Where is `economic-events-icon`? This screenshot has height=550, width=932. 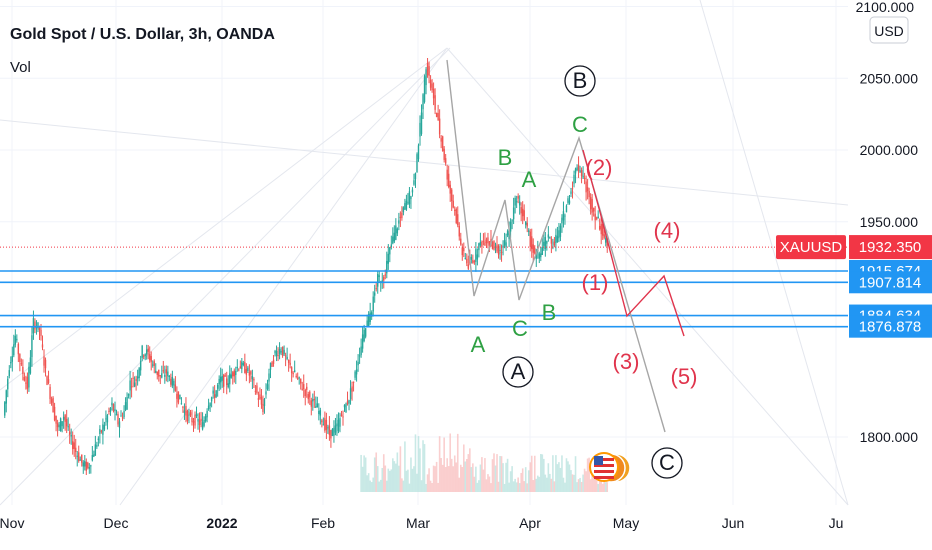
economic-events-icon is located at coordinates (610, 467).